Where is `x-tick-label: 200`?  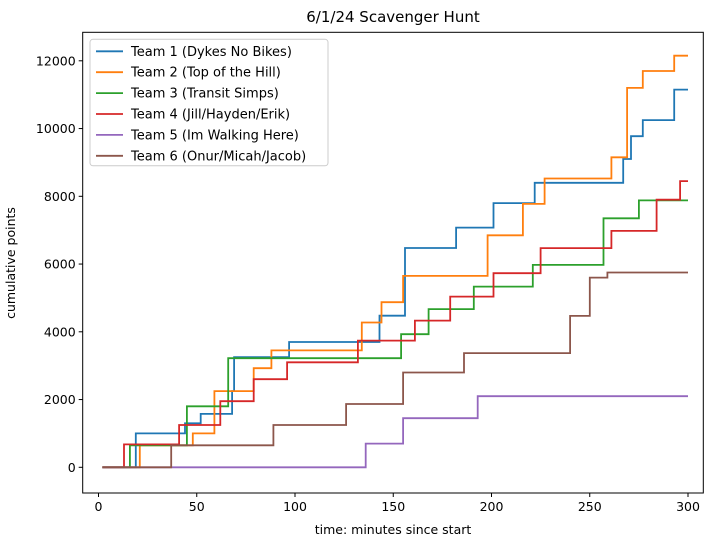
x-tick-label: 200 is located at coordinates (492, 506).